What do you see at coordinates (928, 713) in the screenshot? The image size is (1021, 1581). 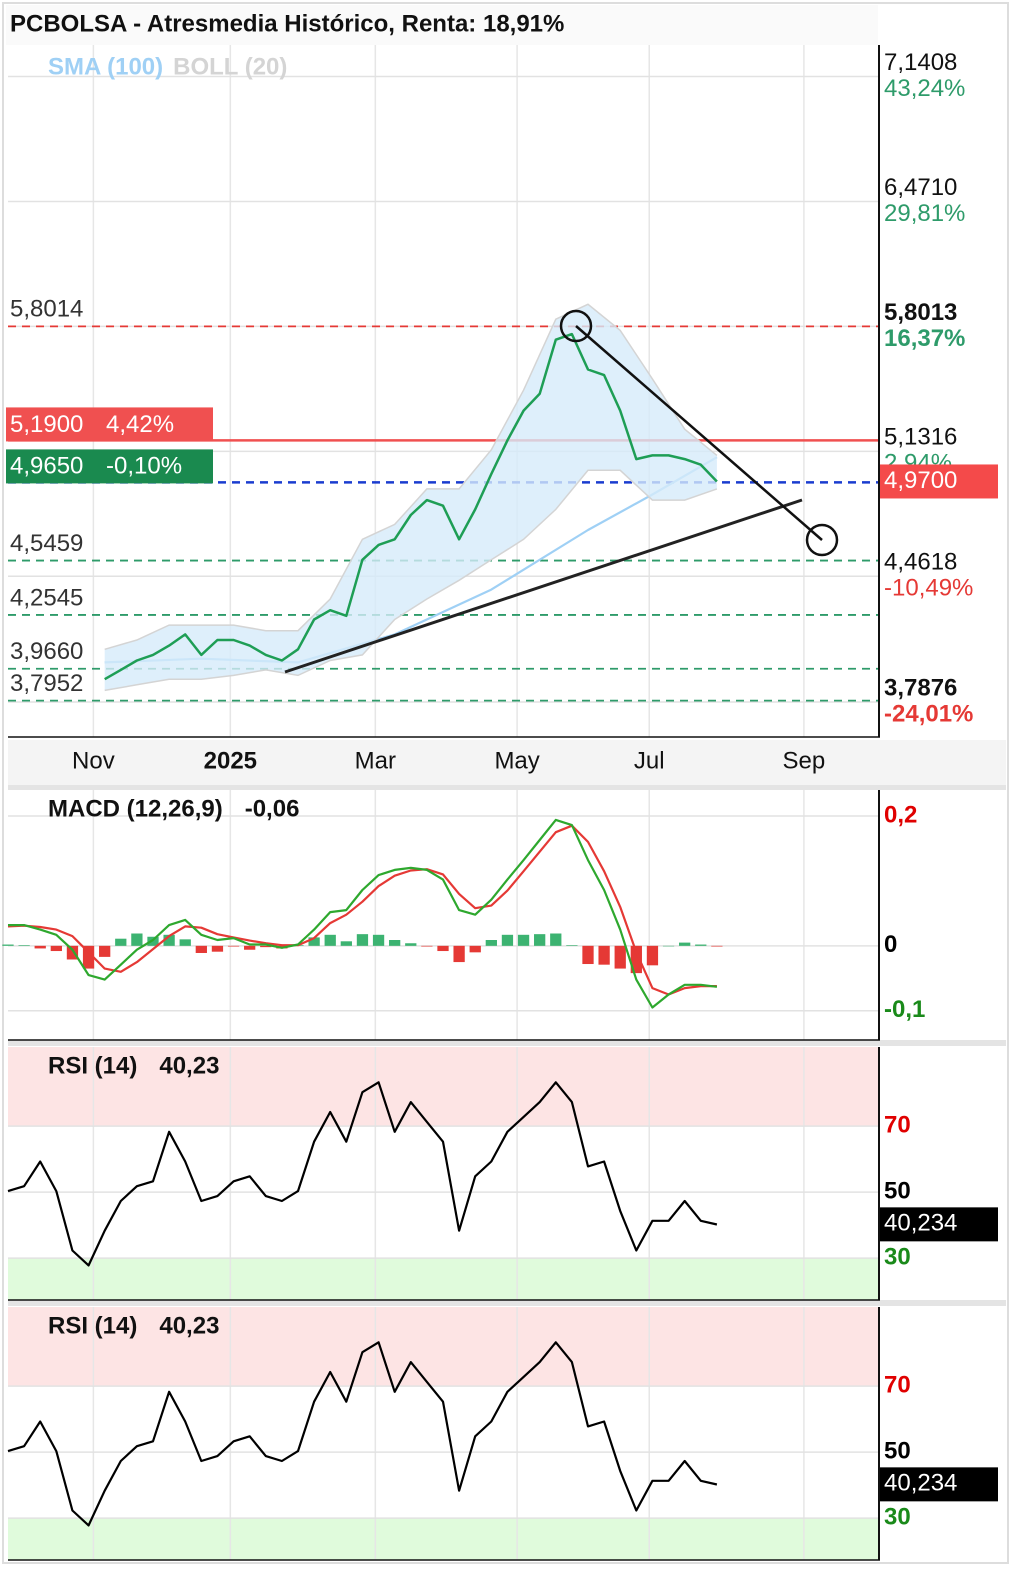 I see `y-tick-change: -24,01%` at bounding box center [928, 713].